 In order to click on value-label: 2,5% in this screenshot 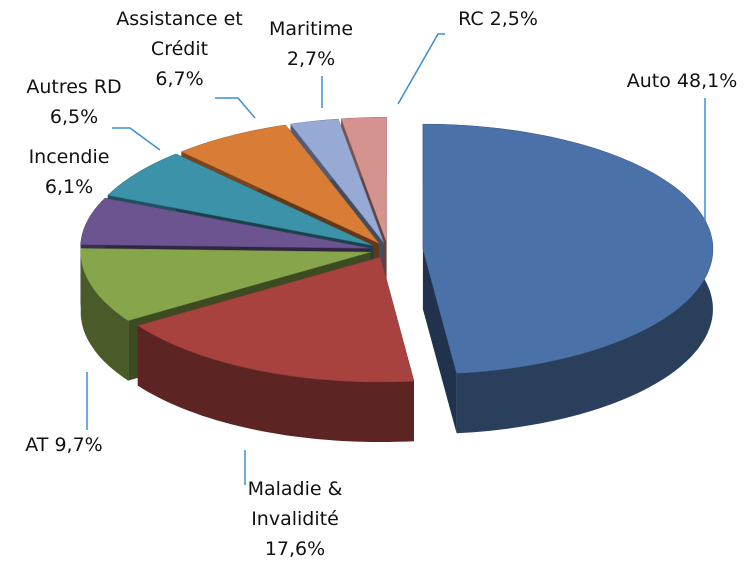, I will do `click(513, 19)`.